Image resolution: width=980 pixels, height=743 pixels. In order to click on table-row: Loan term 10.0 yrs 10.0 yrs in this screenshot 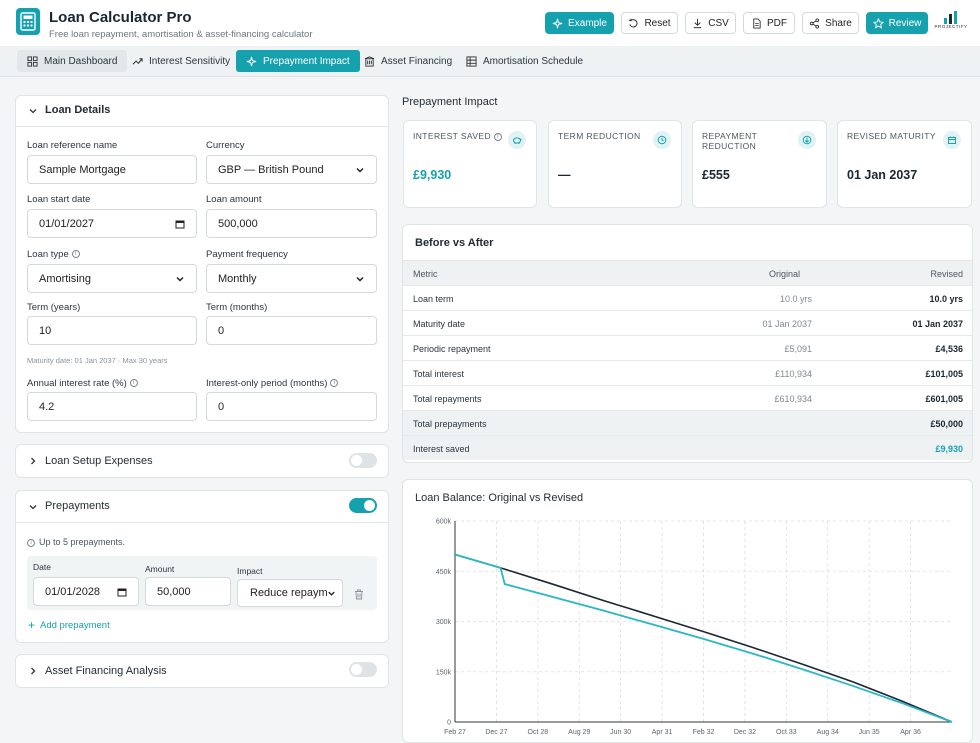, I will do `click(687, 297)`.